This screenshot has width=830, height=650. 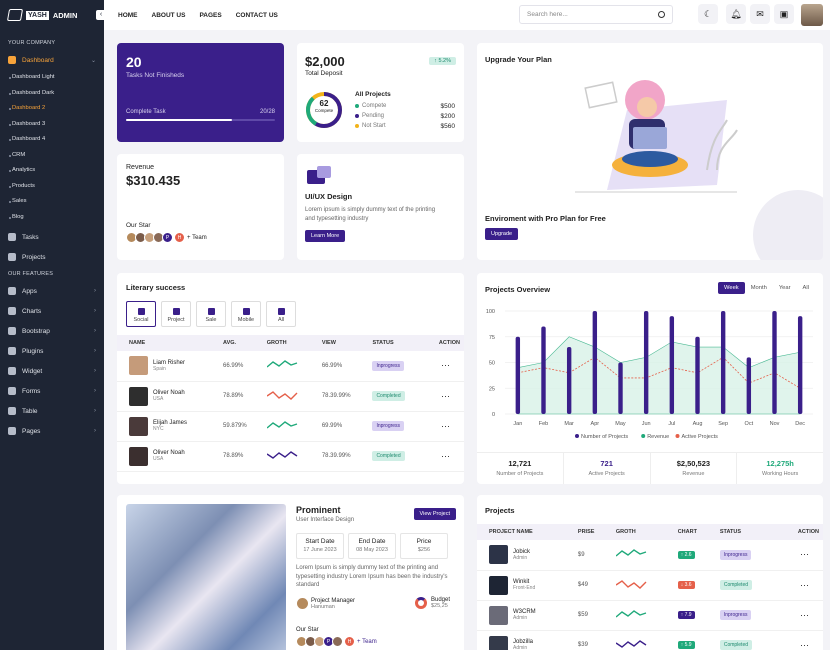 What do you see at coordinates (582, 615) in the screenshot?
I see `project-price: $59` at bounding box center [582, 615].